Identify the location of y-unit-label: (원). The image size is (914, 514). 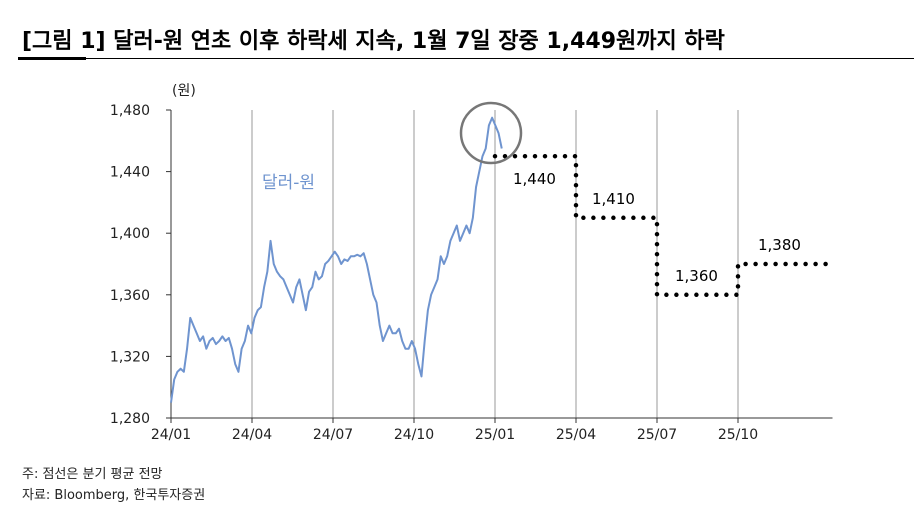
(184, 91).